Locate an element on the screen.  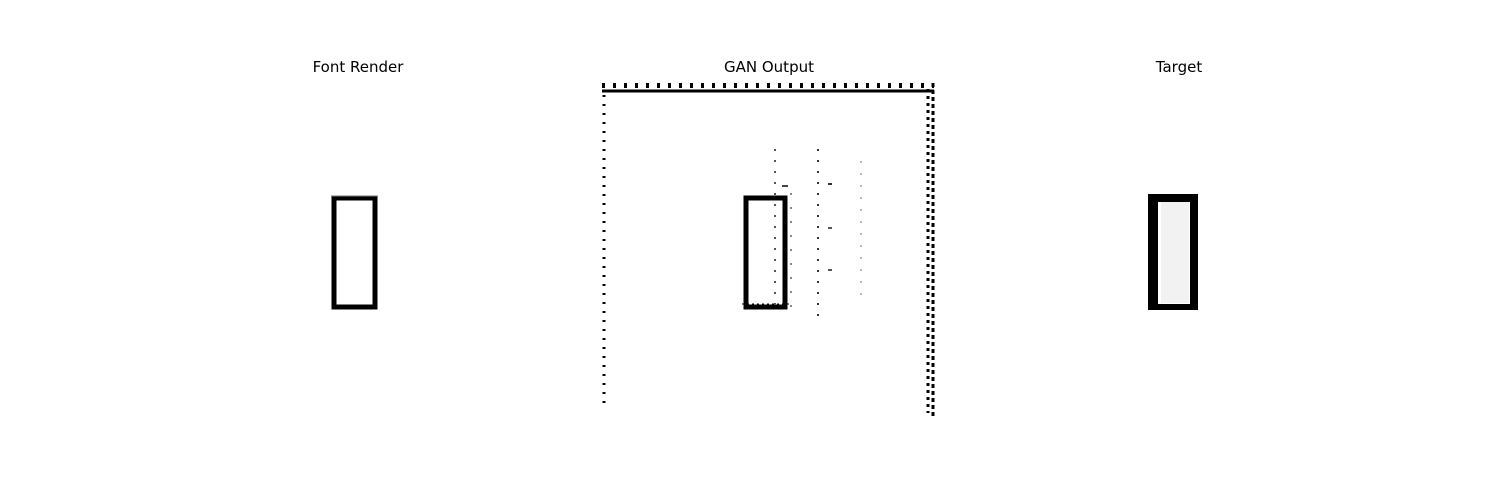
target-image is located at coordinates (1179, 250).